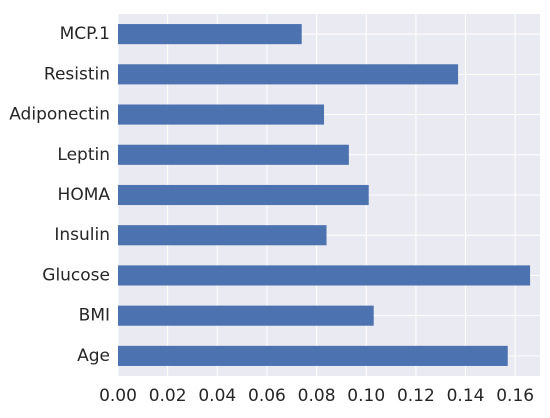  What do you see at coordinates (515, 396) in the screenshot?
I see `x-tick-label: 0.16` at bounding box center [515, 396].